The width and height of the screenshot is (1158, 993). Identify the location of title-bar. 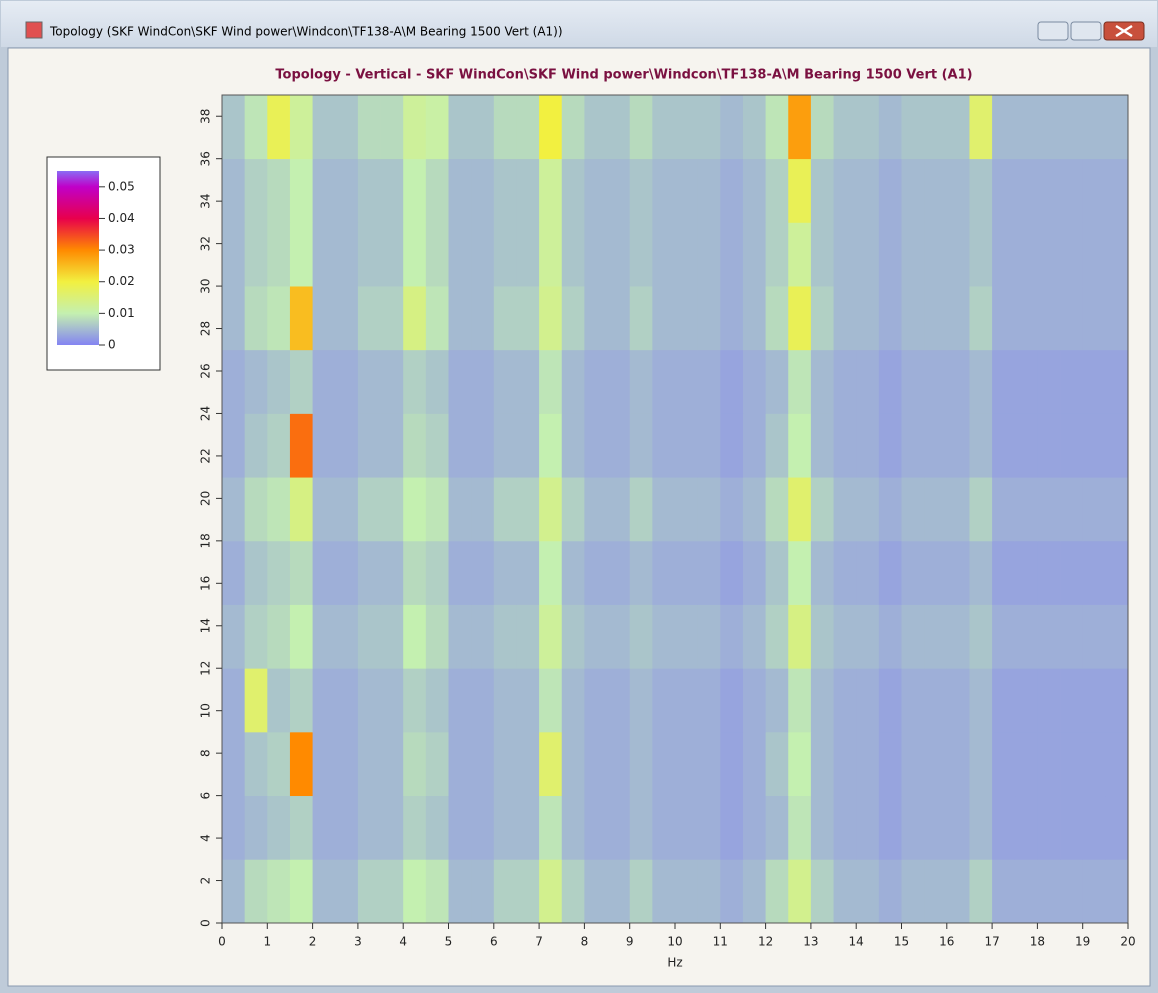
(579, 24).